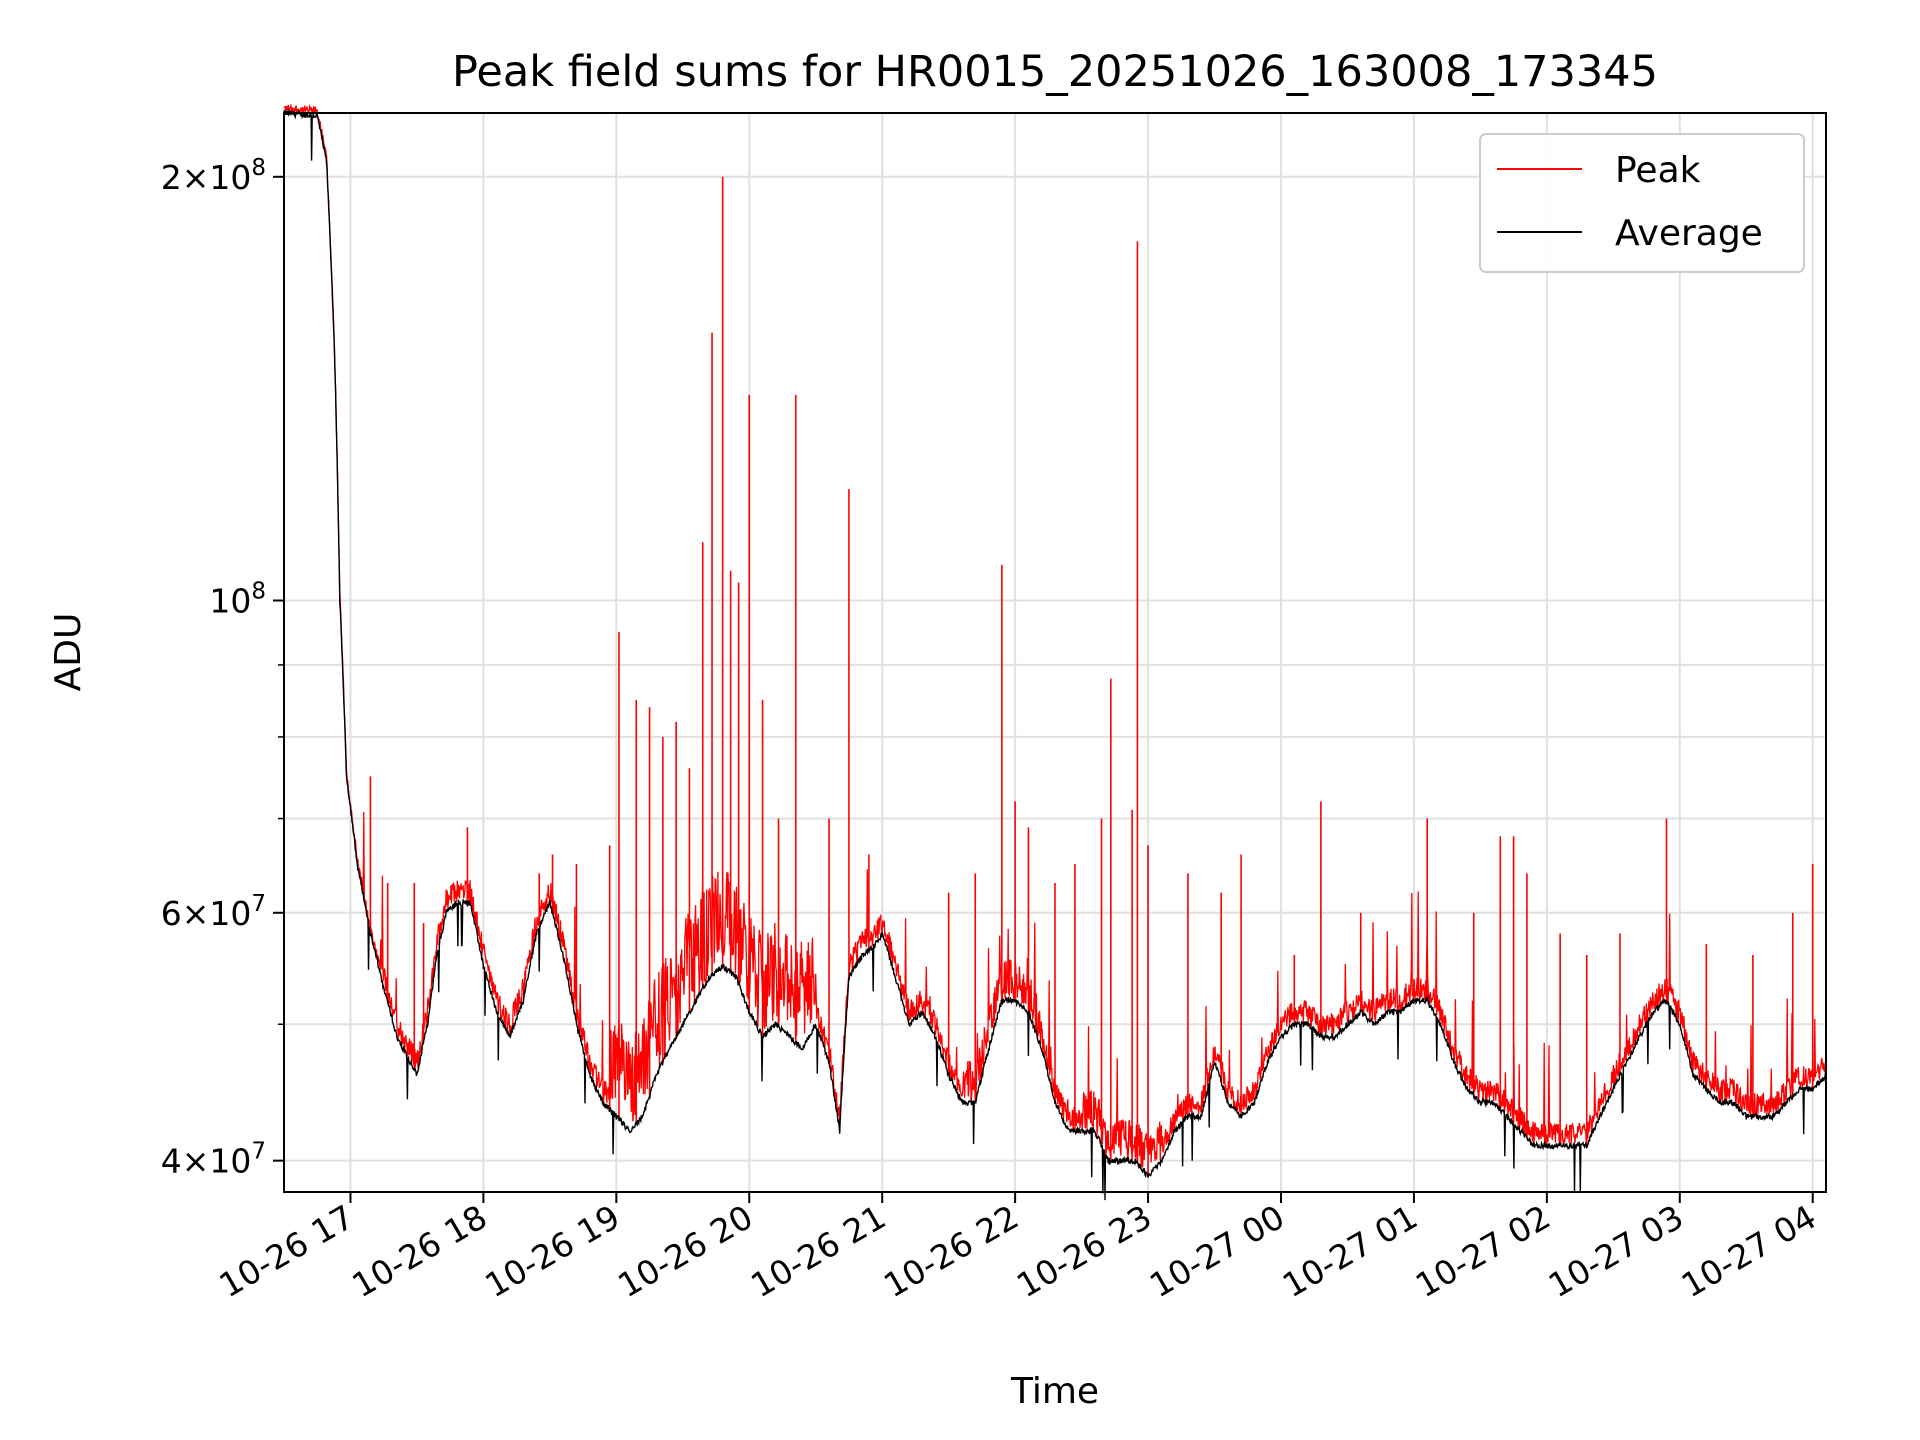  I want to click on y-tick-label: 4×107, so click(213, 1160).